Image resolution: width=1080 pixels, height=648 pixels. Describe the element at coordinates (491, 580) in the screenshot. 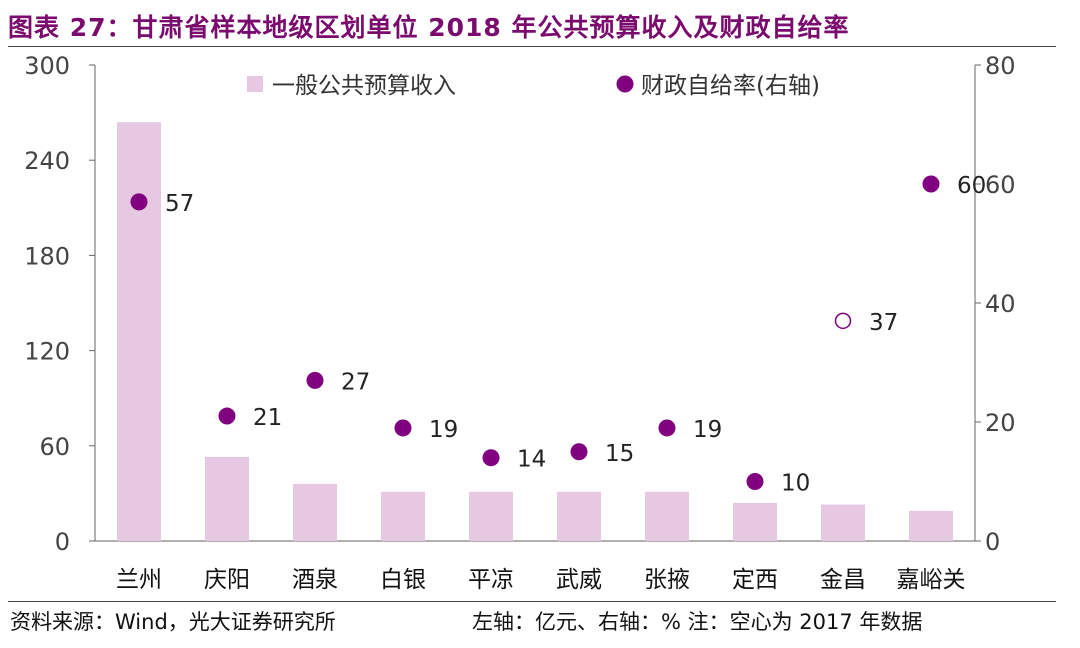

I see `x-tick-label: 平凉` at that location.